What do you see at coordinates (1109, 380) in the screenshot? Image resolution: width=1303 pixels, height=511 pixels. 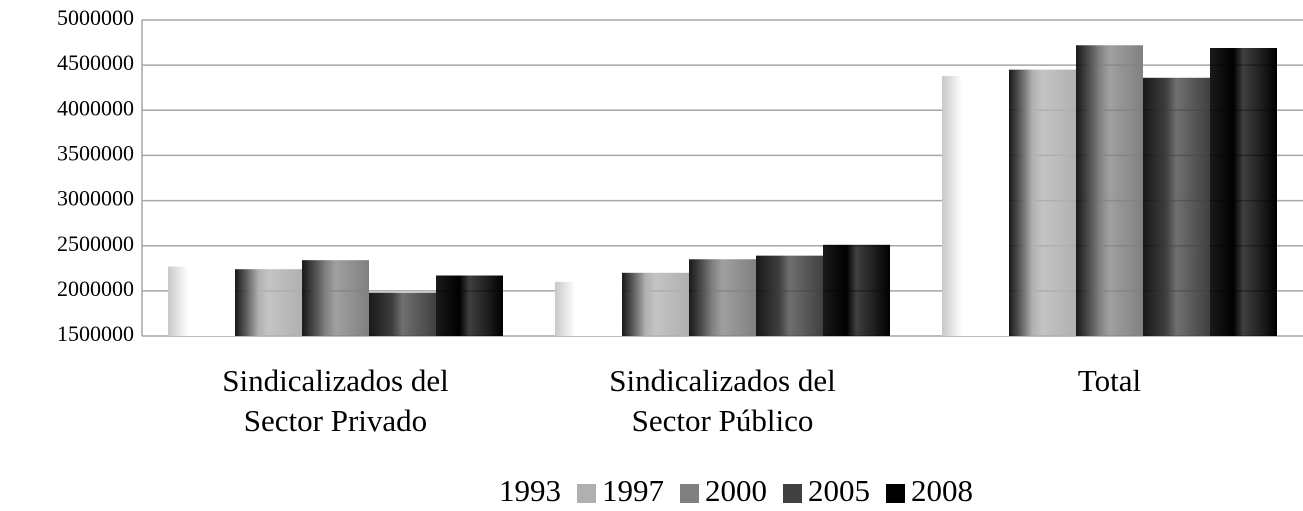 I see `x-tick-label: Total` at bounding box center [1109, 380].